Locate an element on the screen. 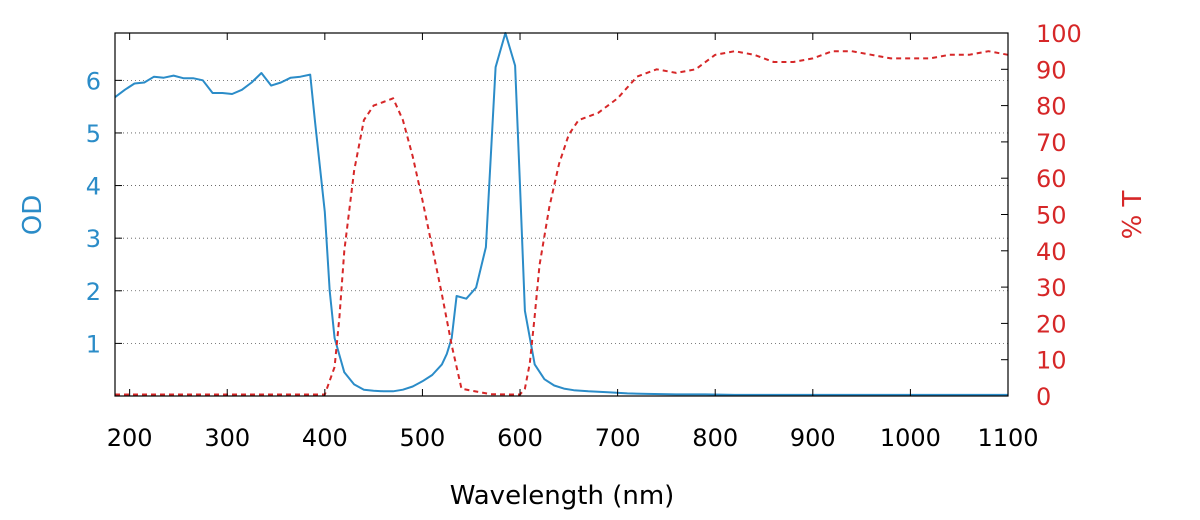 This screenshot has height=520, width=1200. x-tick-label: 400 is located at coordinates (325, 438).